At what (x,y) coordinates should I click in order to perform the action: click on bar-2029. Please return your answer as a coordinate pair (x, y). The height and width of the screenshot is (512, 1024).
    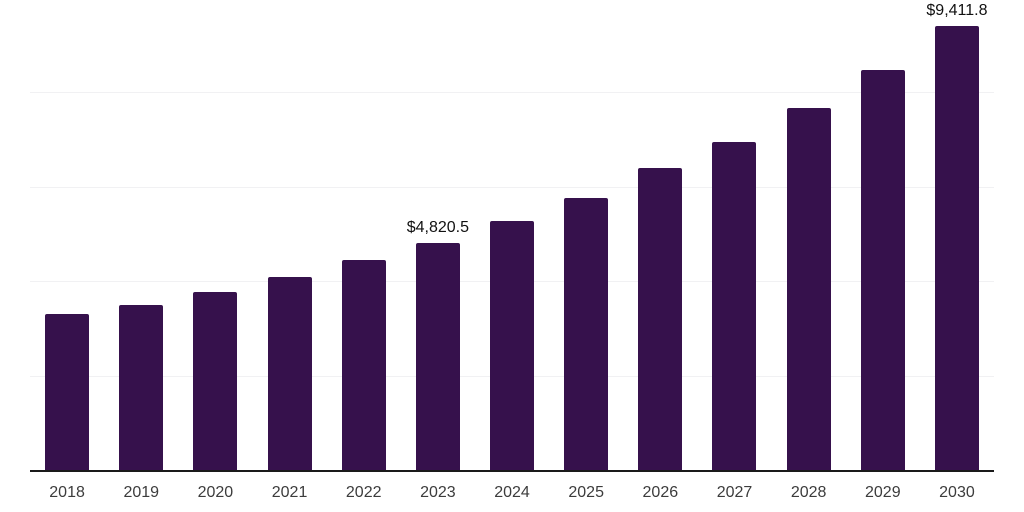
    Looking at the image, I should click on (882, 269).